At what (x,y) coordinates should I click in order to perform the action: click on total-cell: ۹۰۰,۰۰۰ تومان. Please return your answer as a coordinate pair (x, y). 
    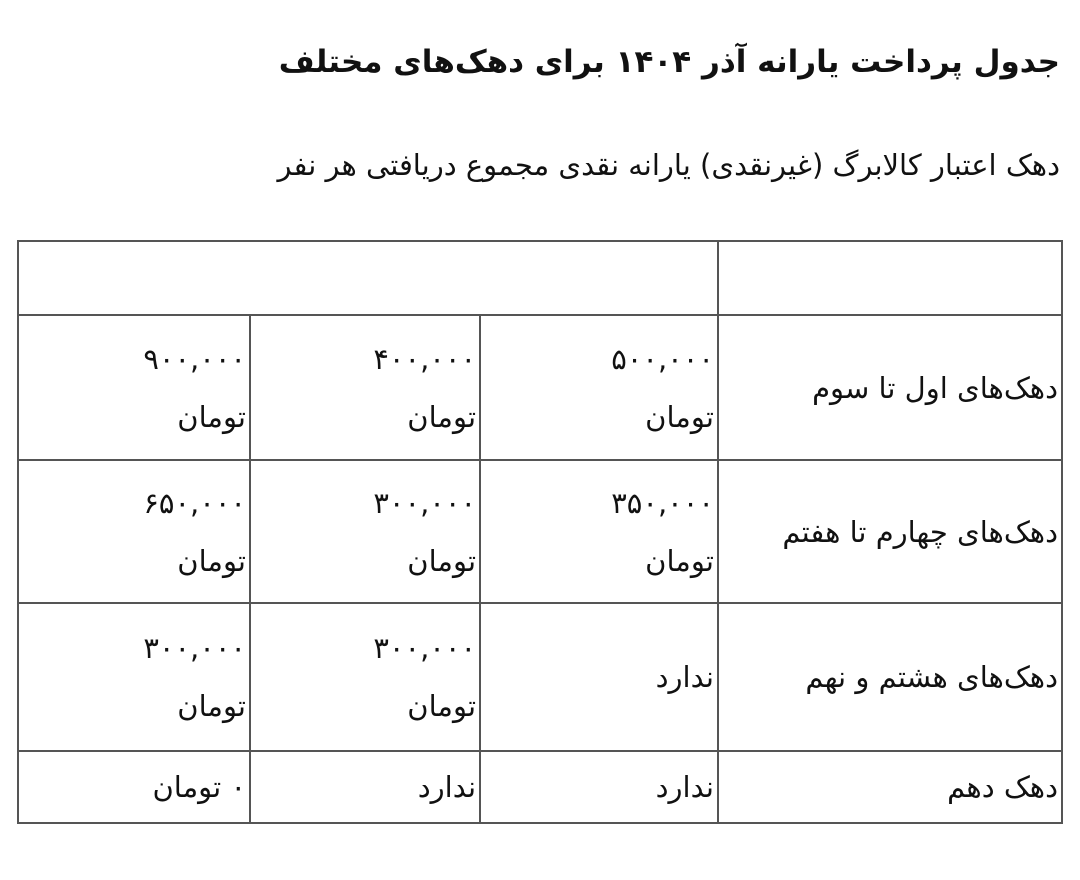
    Looking at the image, I should click on (134, 387).